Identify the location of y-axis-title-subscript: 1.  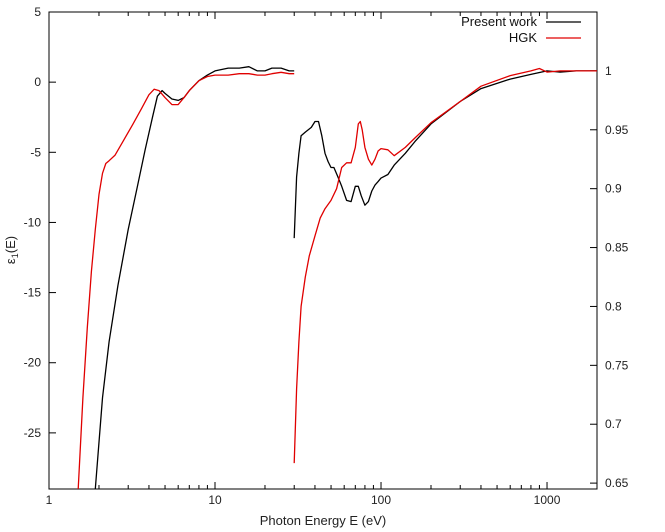
(15, 255).